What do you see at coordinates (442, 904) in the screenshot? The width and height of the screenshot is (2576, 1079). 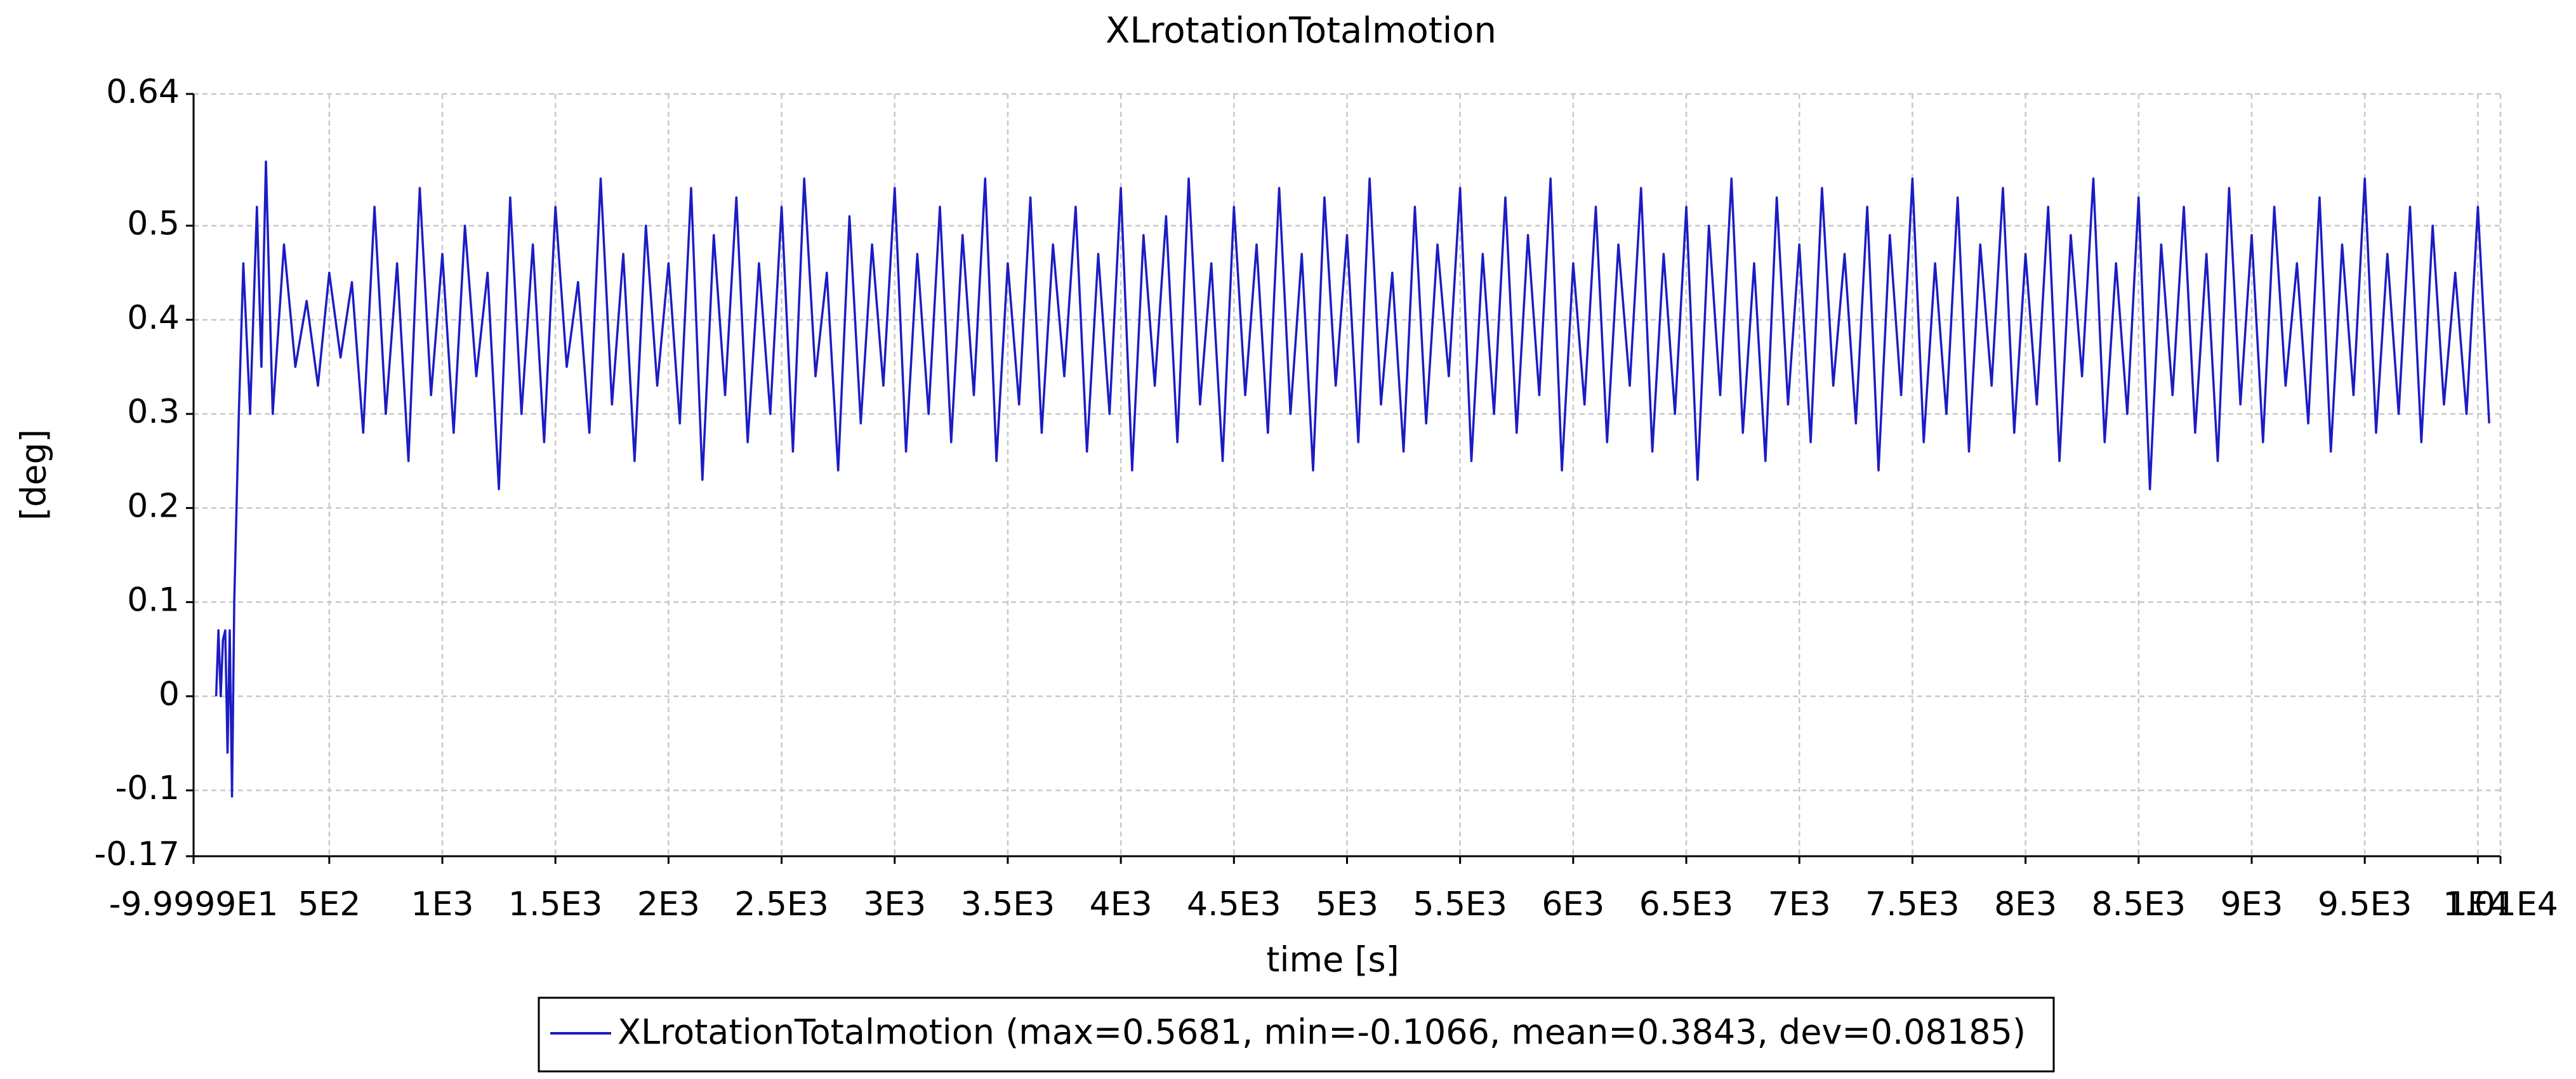 I see `x-tick-label: 1E3` at bounding box center [442, 904].